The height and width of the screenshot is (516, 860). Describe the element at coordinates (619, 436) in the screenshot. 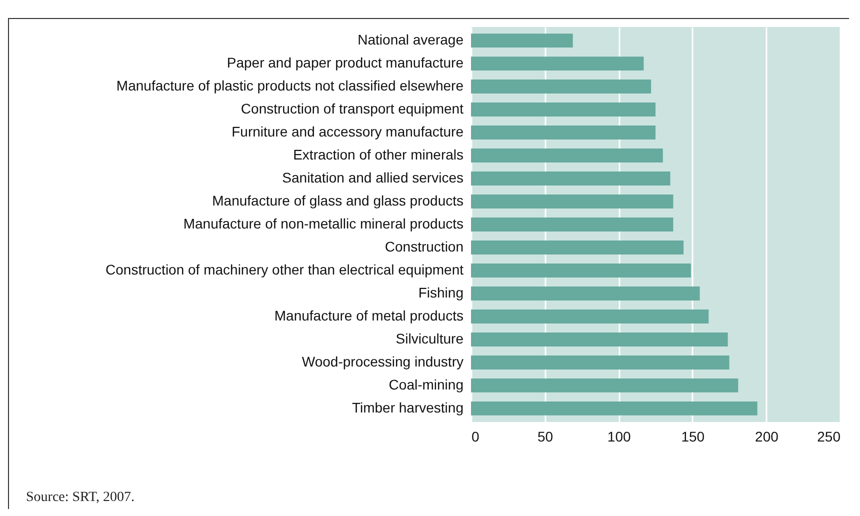

I see `x-tick-label: 100` at that location.